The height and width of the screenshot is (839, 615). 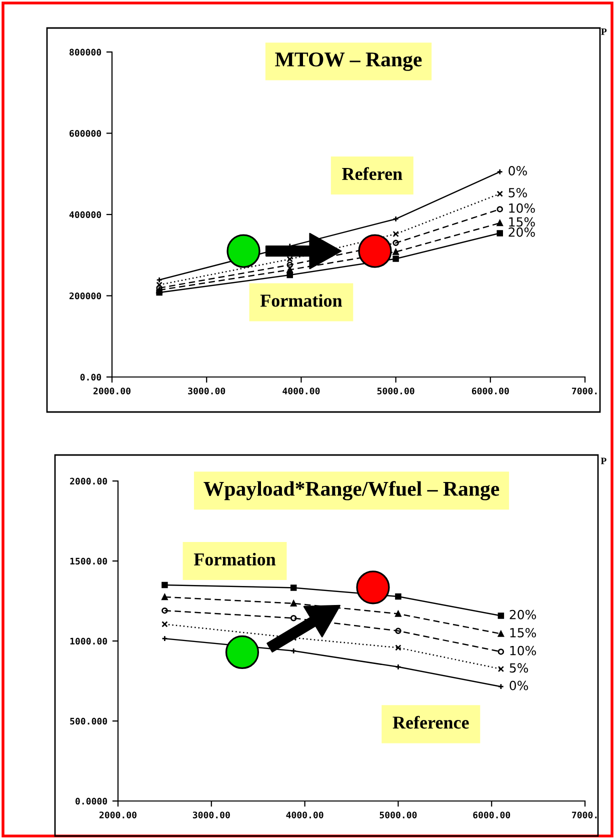 I want to click on y-tick-label: 2000.00, so click(x=89, y=481).